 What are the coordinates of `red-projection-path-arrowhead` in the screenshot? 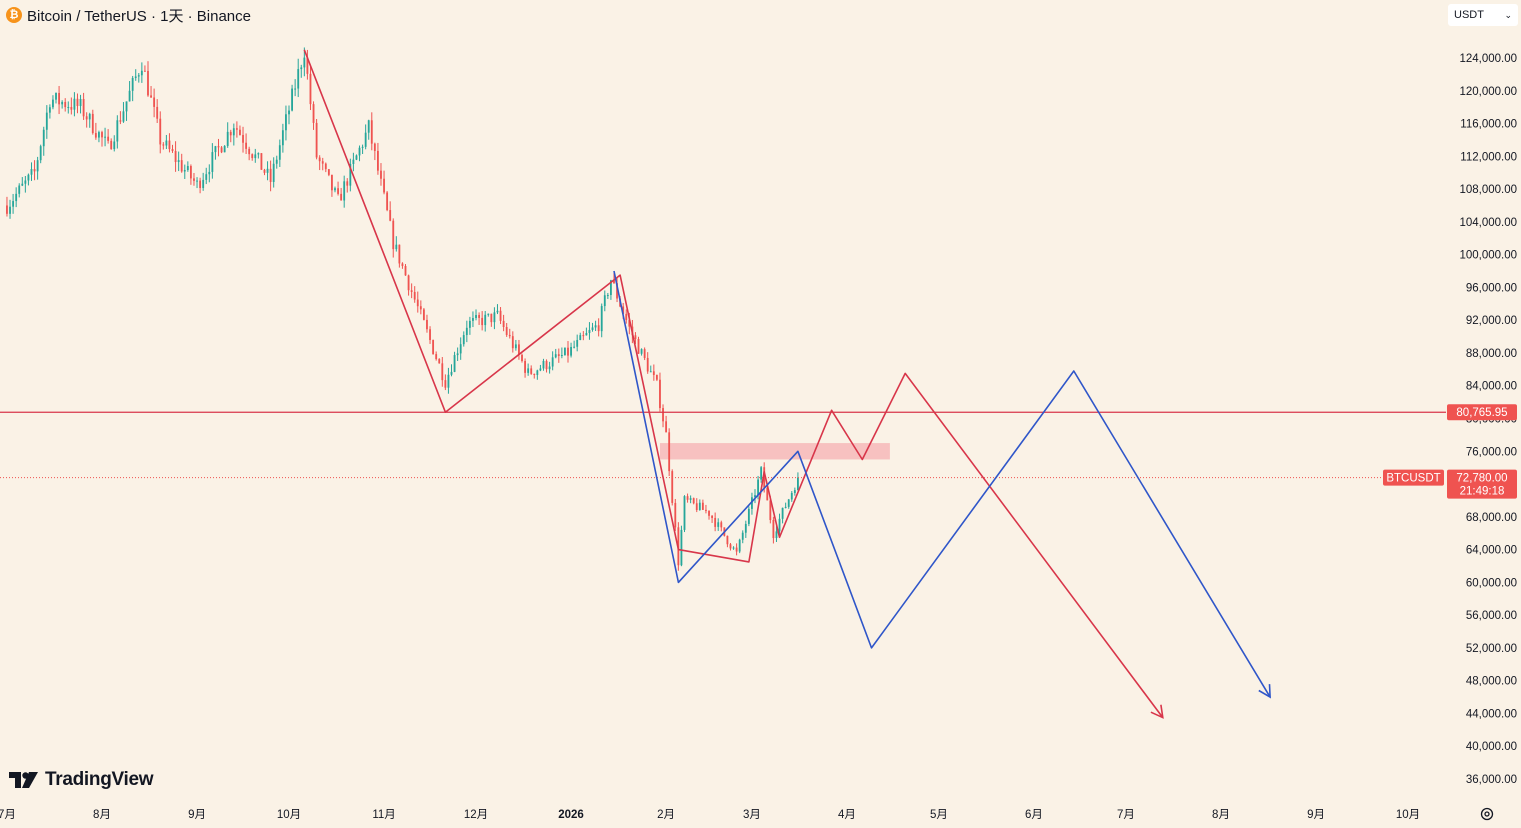 It's located at (1157, 711).